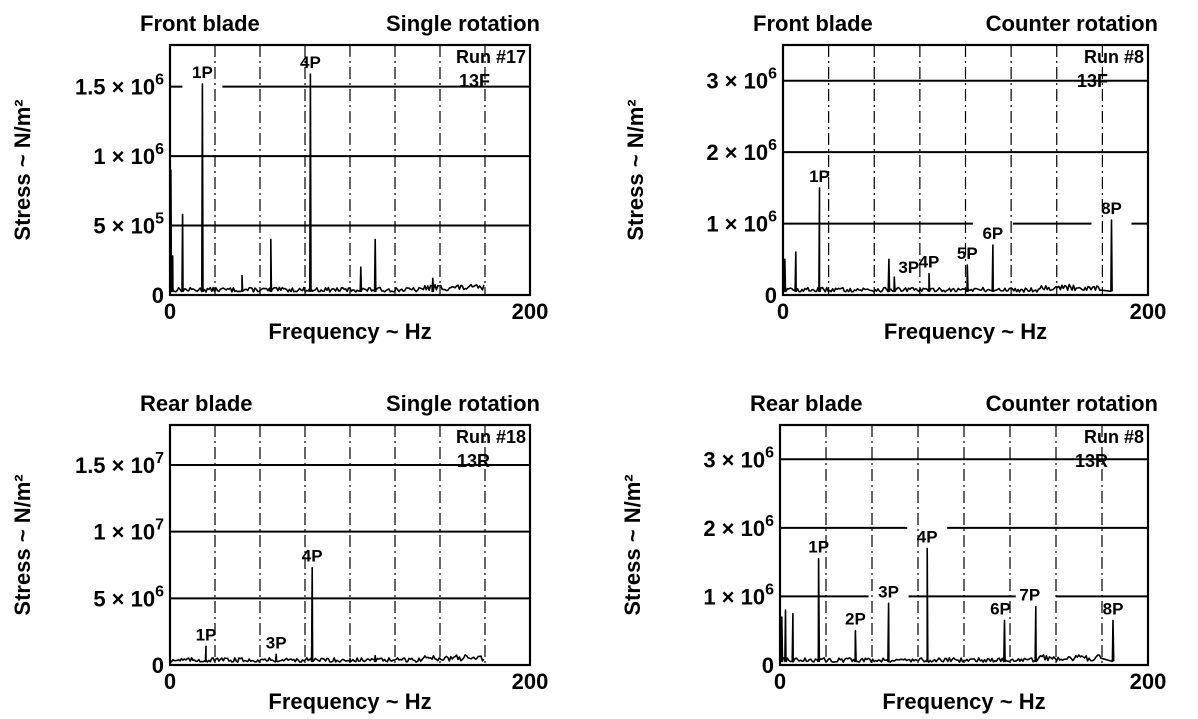  What do you see at coordinates (967, 253) in the screenshot?
I see `peak-label: 5P` at bounding box center [967, 253].